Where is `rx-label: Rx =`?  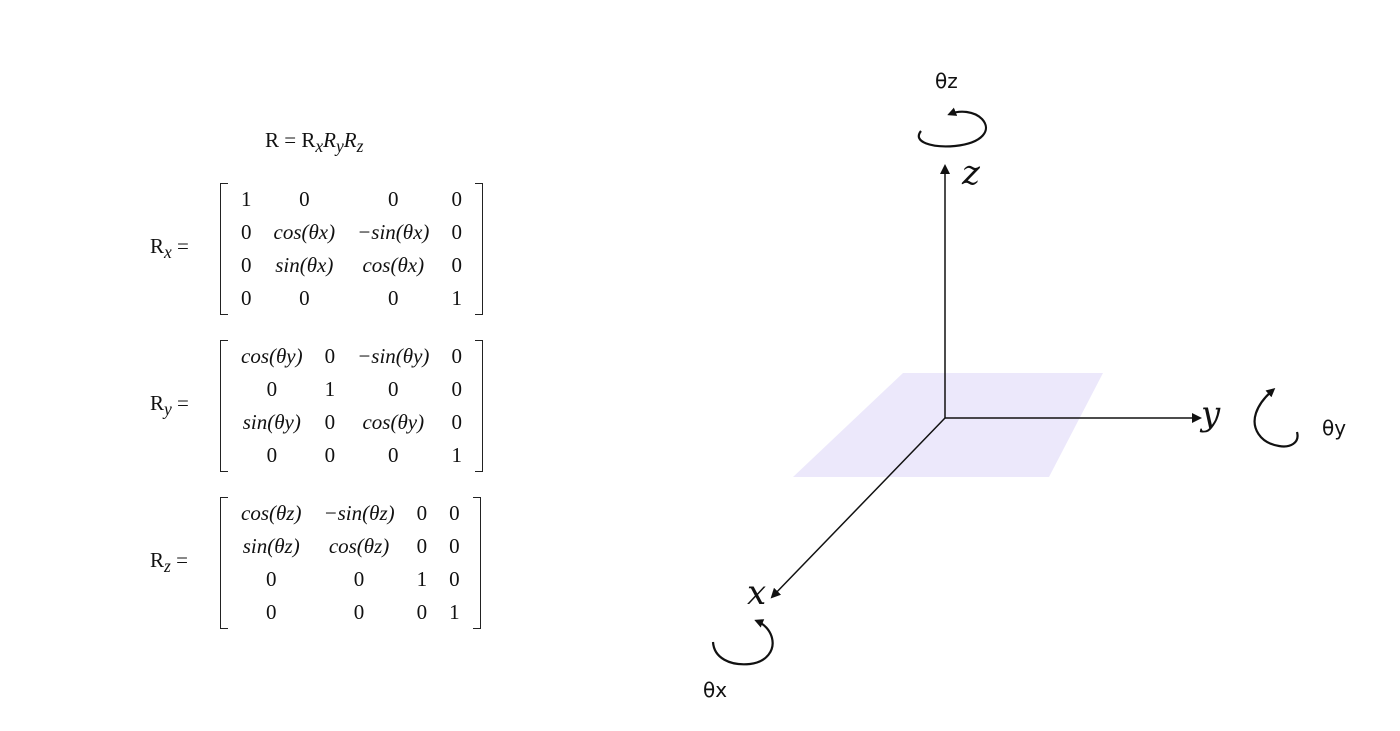 rx-label: Rx = is located at coordinates (169, 248).